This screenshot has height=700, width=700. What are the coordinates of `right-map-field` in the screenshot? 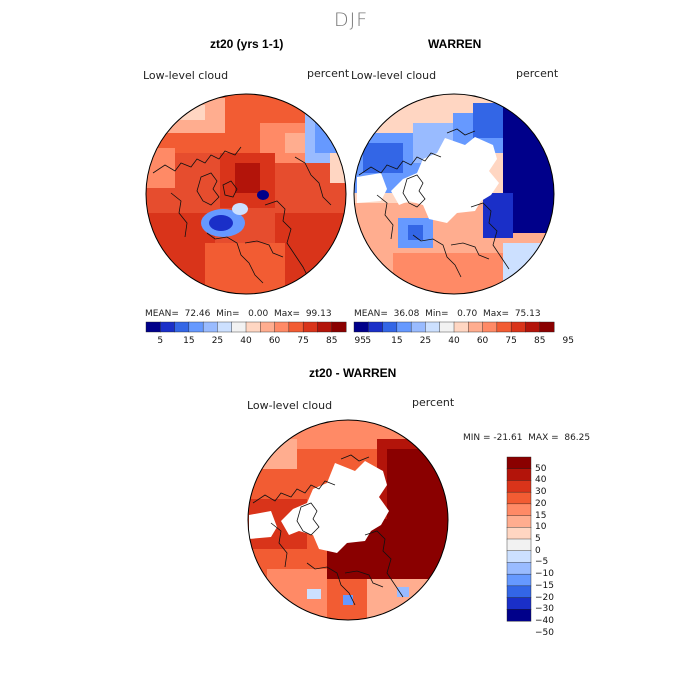 It's located at (454, 194).